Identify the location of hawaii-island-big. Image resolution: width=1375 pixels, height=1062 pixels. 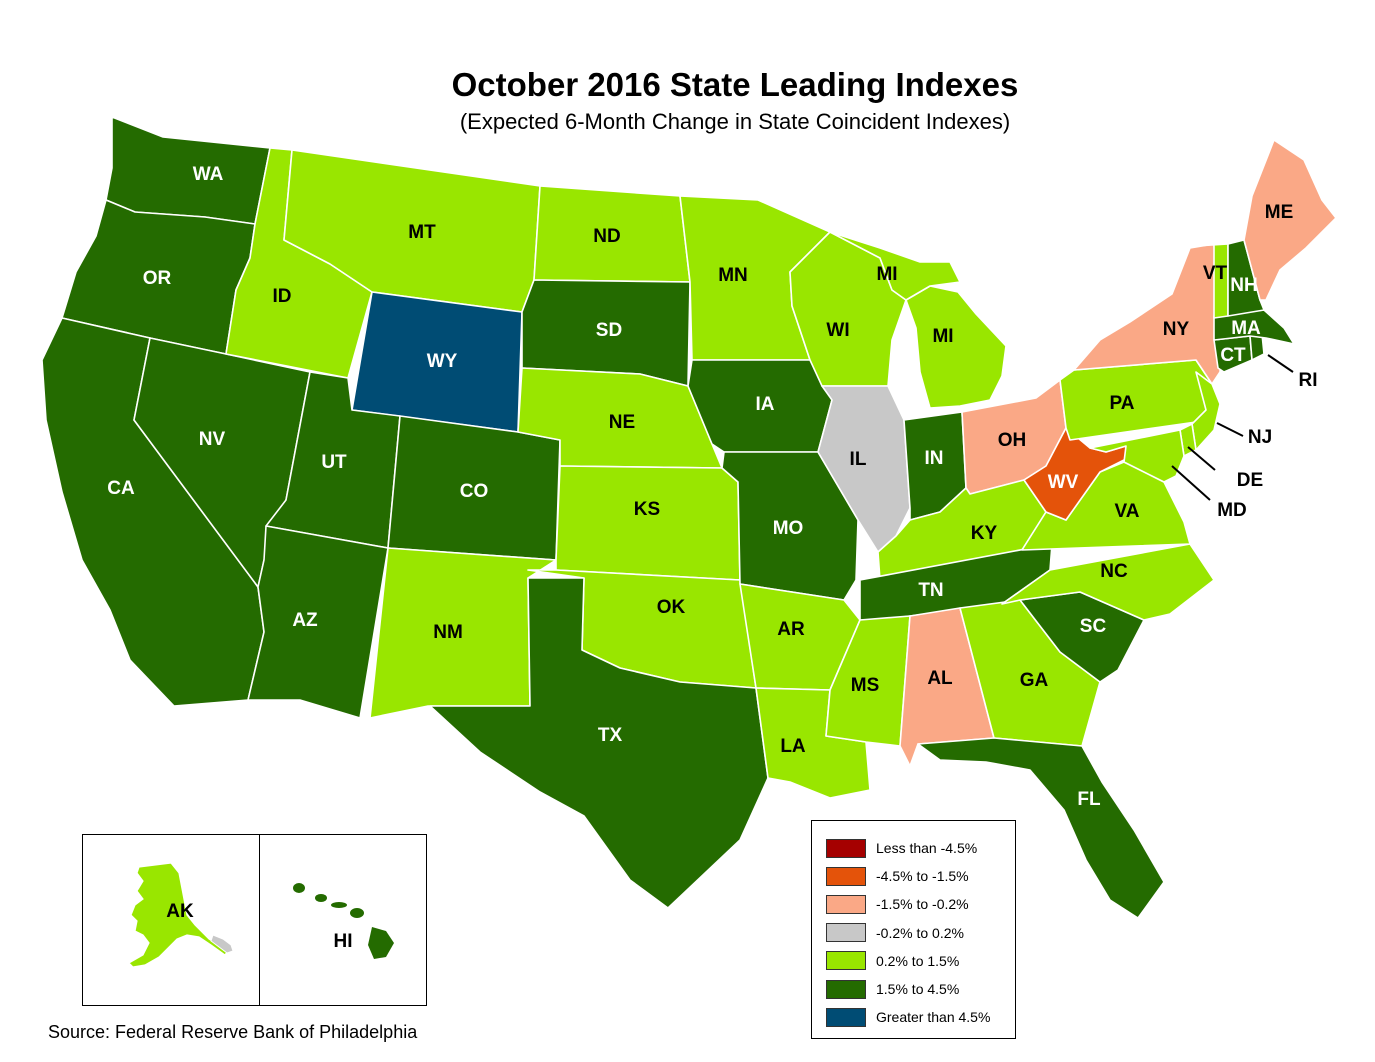
(381, 943).